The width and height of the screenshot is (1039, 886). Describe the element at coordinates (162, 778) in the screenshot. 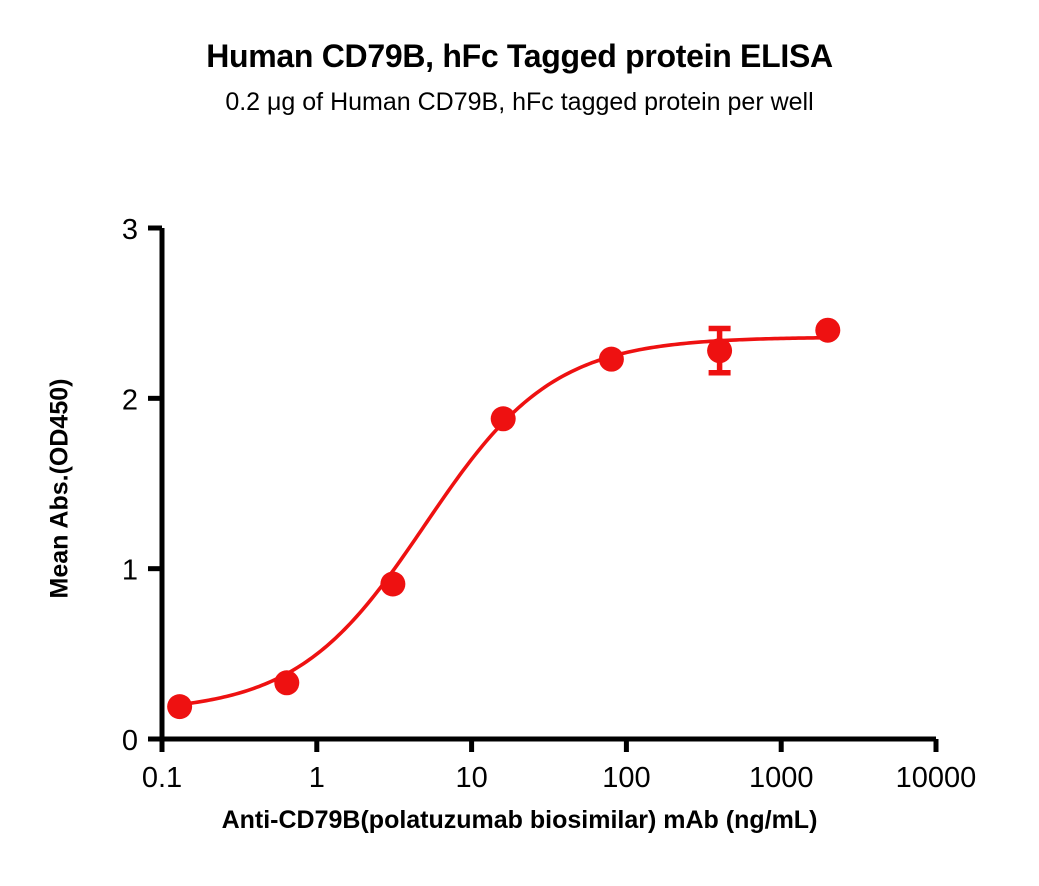

I see `x-tick-label: 0.1` at that location.